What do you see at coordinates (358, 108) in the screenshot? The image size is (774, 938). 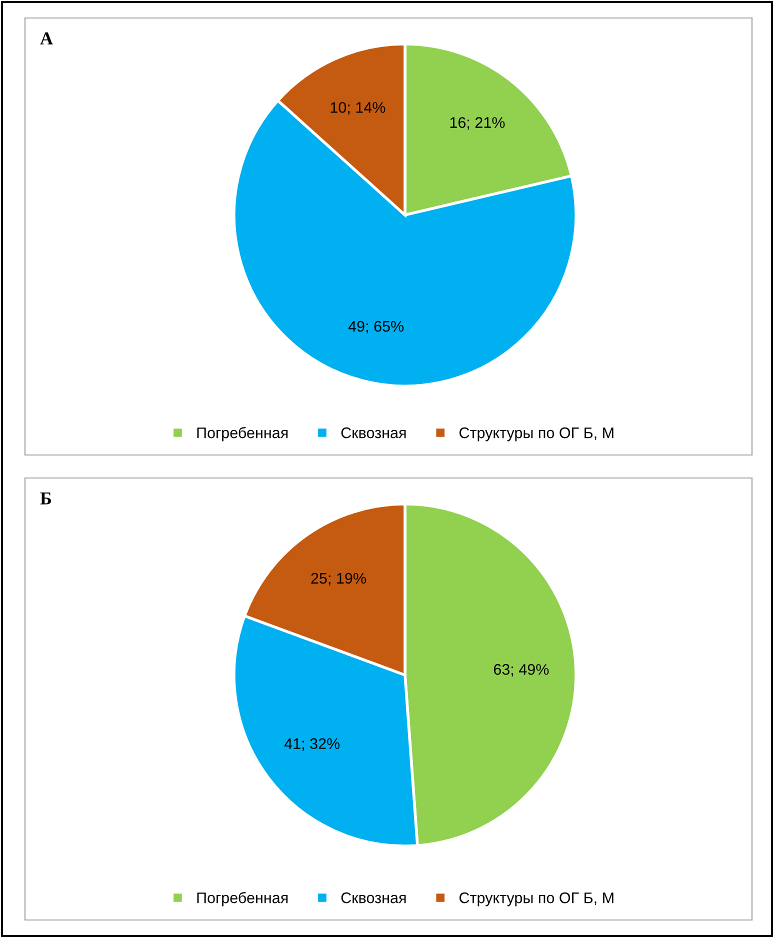 I see `data-label: 10; 14%` at bounding box center [358, 108].